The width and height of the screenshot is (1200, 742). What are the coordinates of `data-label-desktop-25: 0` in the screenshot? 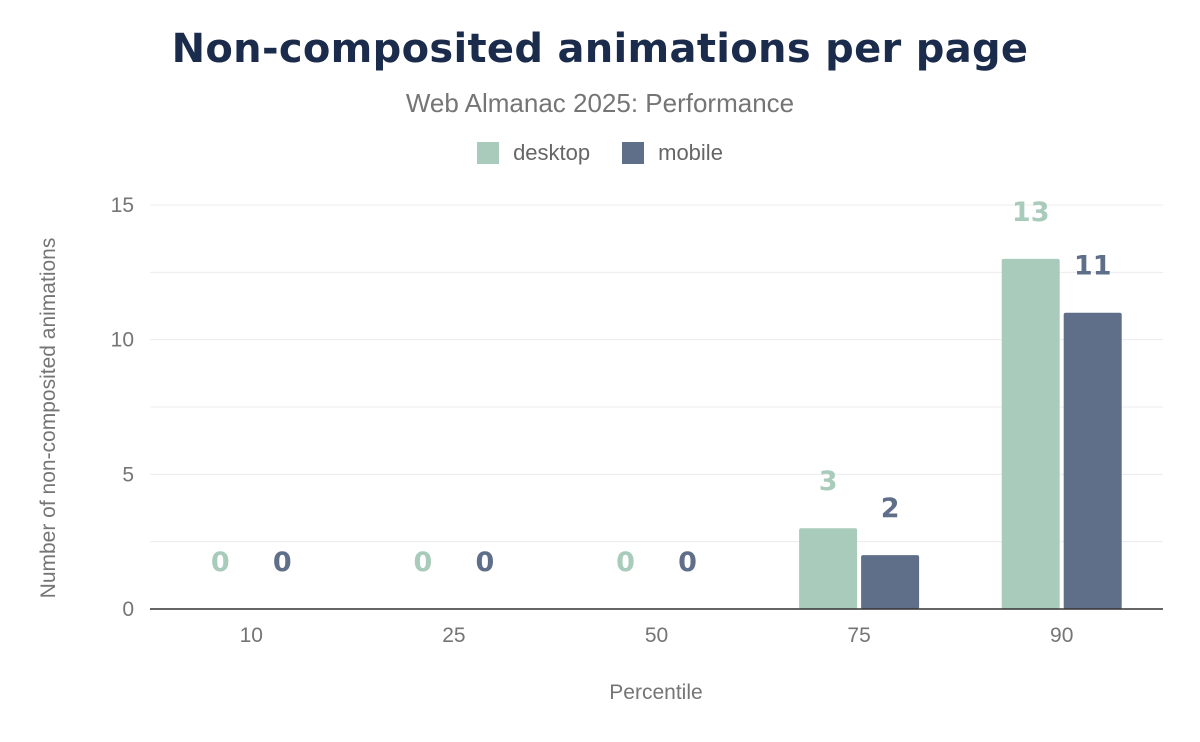 It's located at (423, 562).